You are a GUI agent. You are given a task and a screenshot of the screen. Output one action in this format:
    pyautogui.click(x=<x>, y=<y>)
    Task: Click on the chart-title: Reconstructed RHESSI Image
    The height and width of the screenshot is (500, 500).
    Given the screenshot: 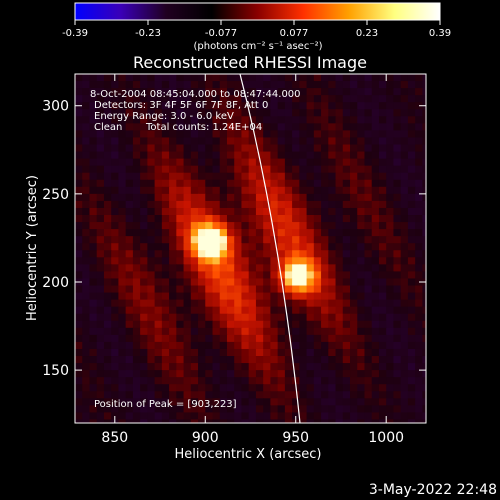 What is the action you would take?
    pyautogui.click(x=250, y=62)
    